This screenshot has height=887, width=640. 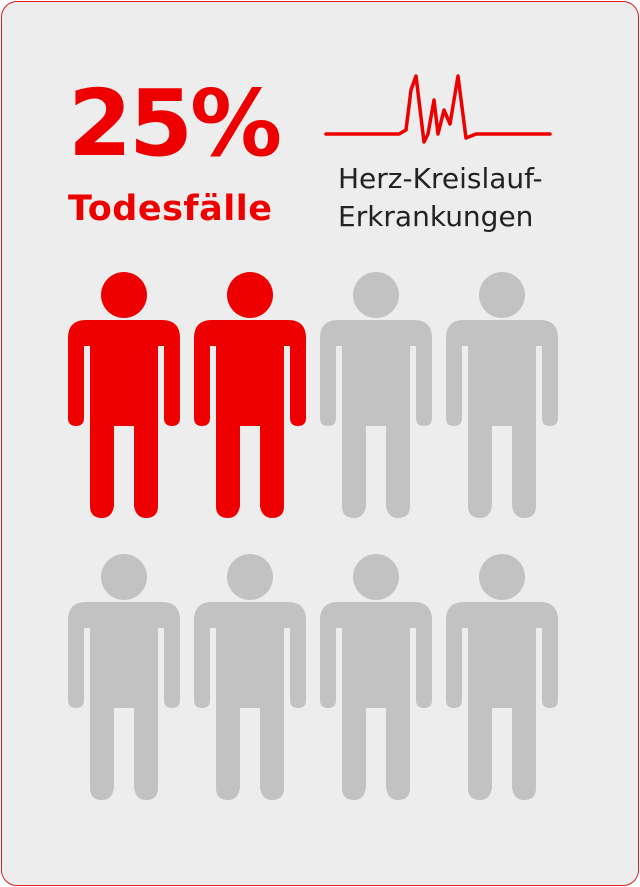 I want to click on condition-line-1: Herz-Kreislauf-, so click(x=440, y=178).